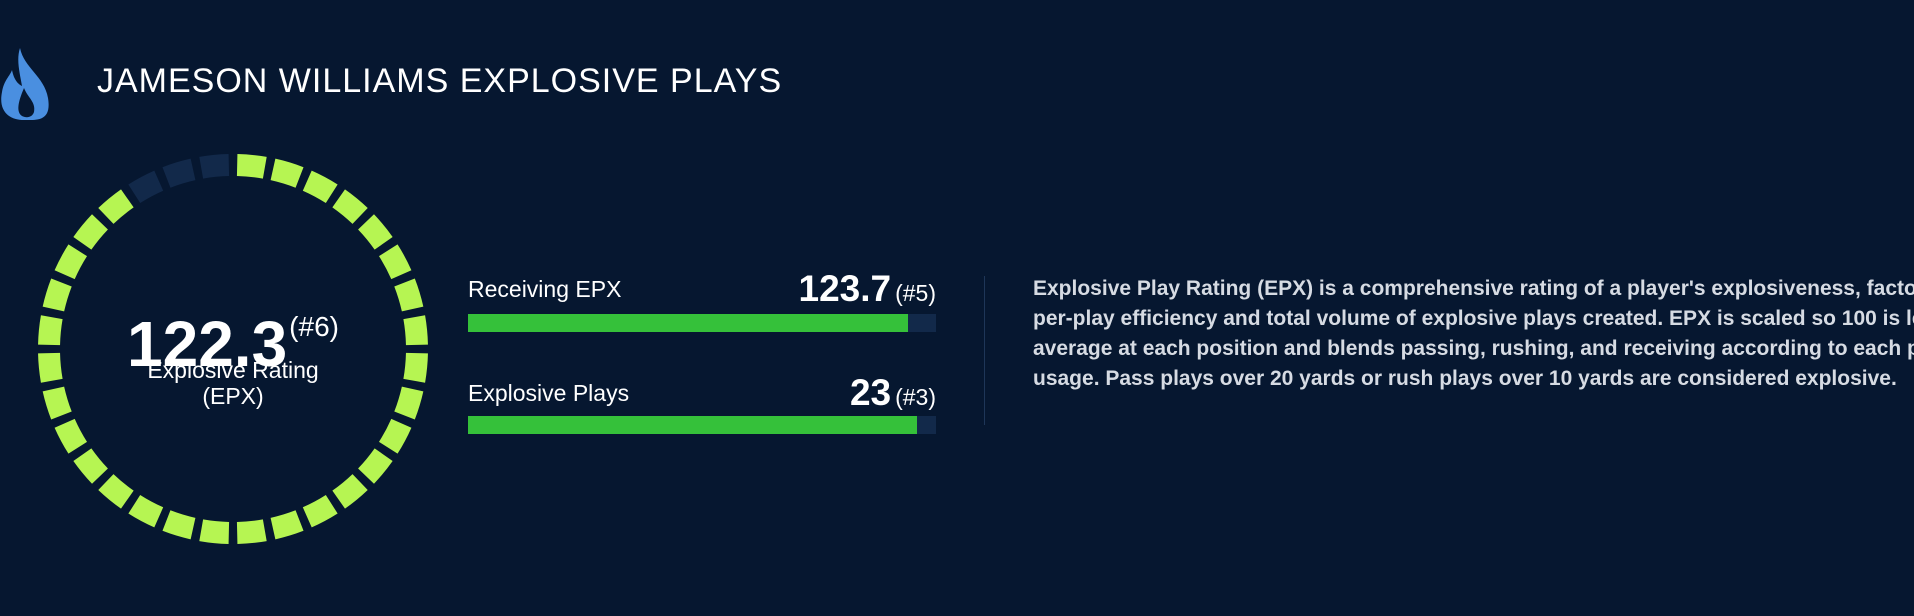 The height and width of the screenshot is (616, 1914). I want to click on metric-value: 123.7 (#5), so click(818, 289).